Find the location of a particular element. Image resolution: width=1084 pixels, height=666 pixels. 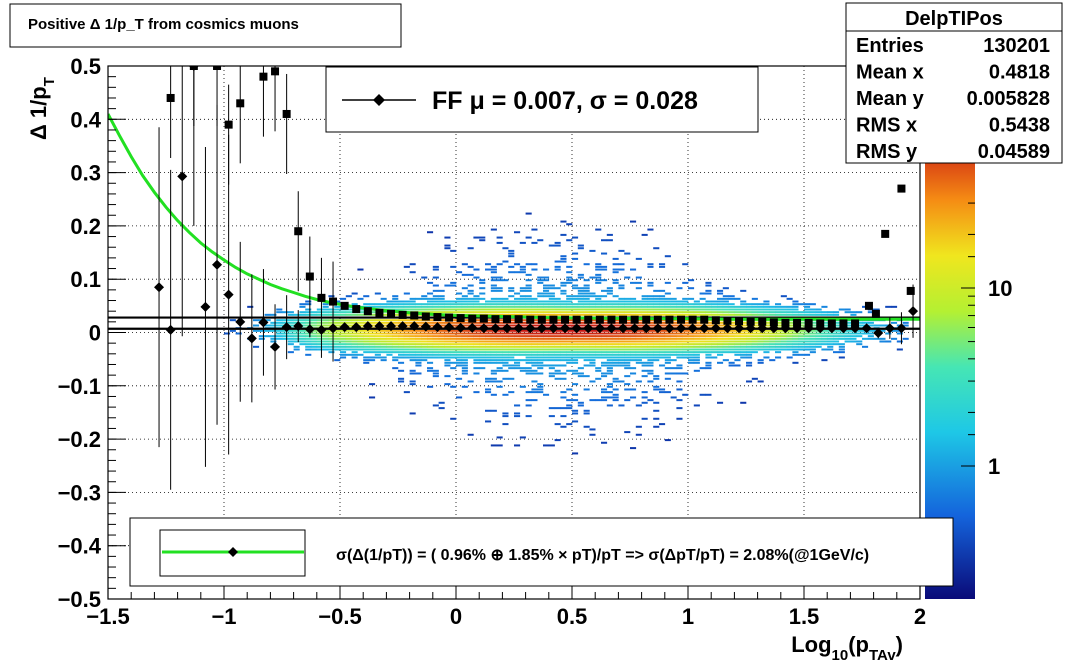

stats-box is located at coordinates (954, 83).